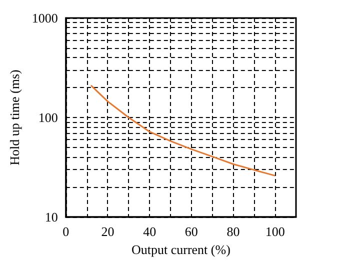 The height and width of the screenshot is (275, 344). I want to click on y-tick-label: 1000, so click(45, 18).